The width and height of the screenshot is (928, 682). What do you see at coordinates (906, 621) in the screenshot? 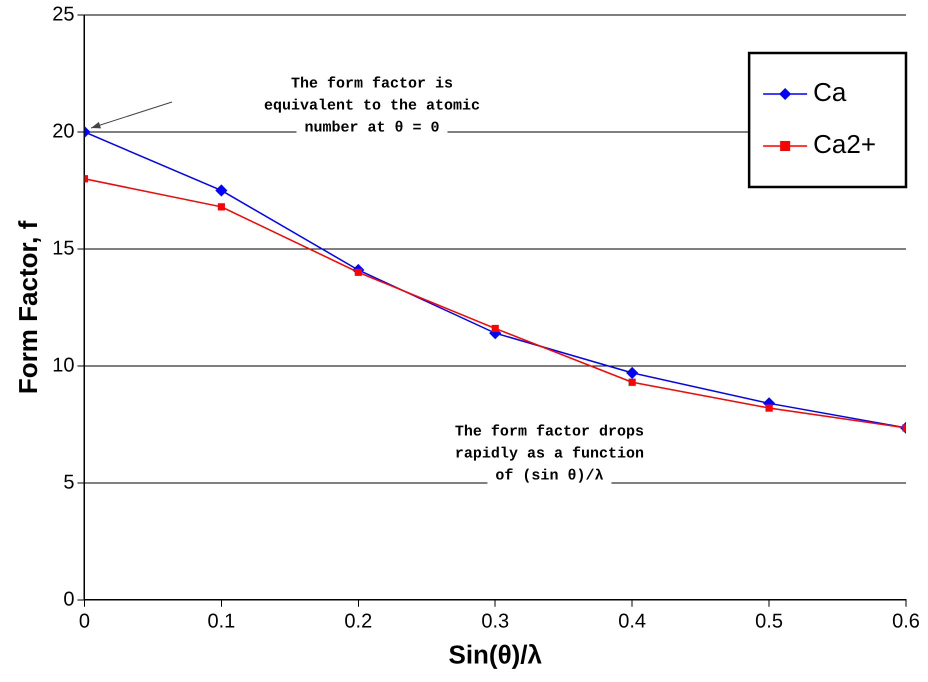
I see `x-tick-label: 0.6` at bounding box center [906, 621].